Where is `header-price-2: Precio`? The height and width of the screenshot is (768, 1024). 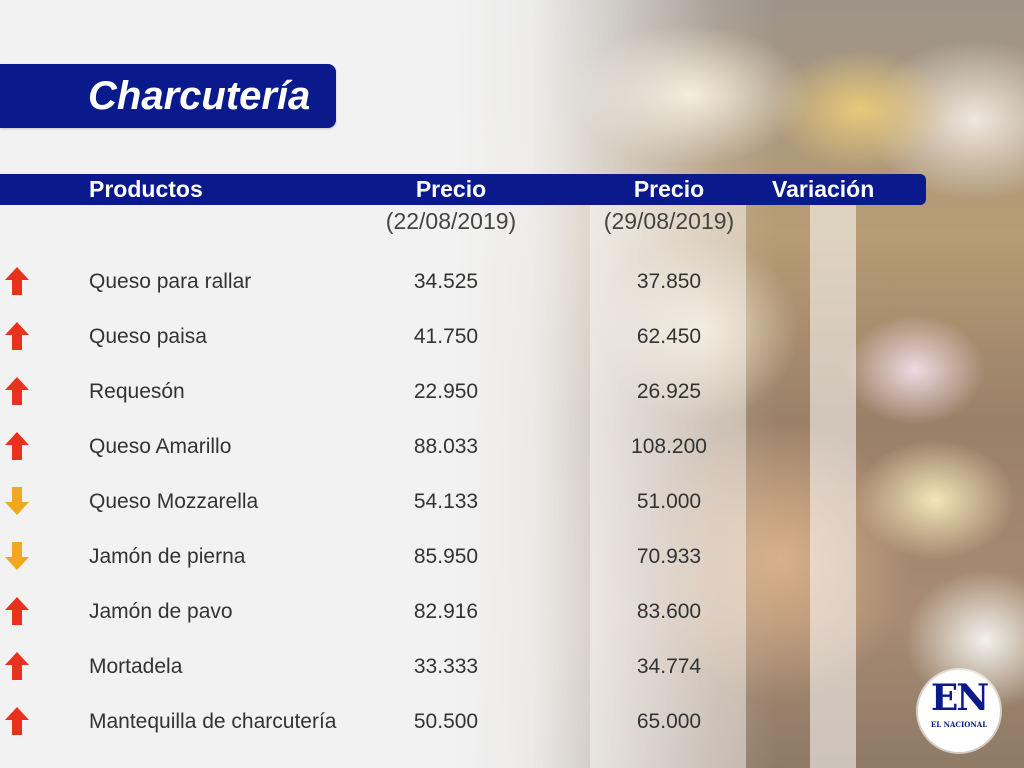
header-price-2: Precio is located at coordinates (669, 189).